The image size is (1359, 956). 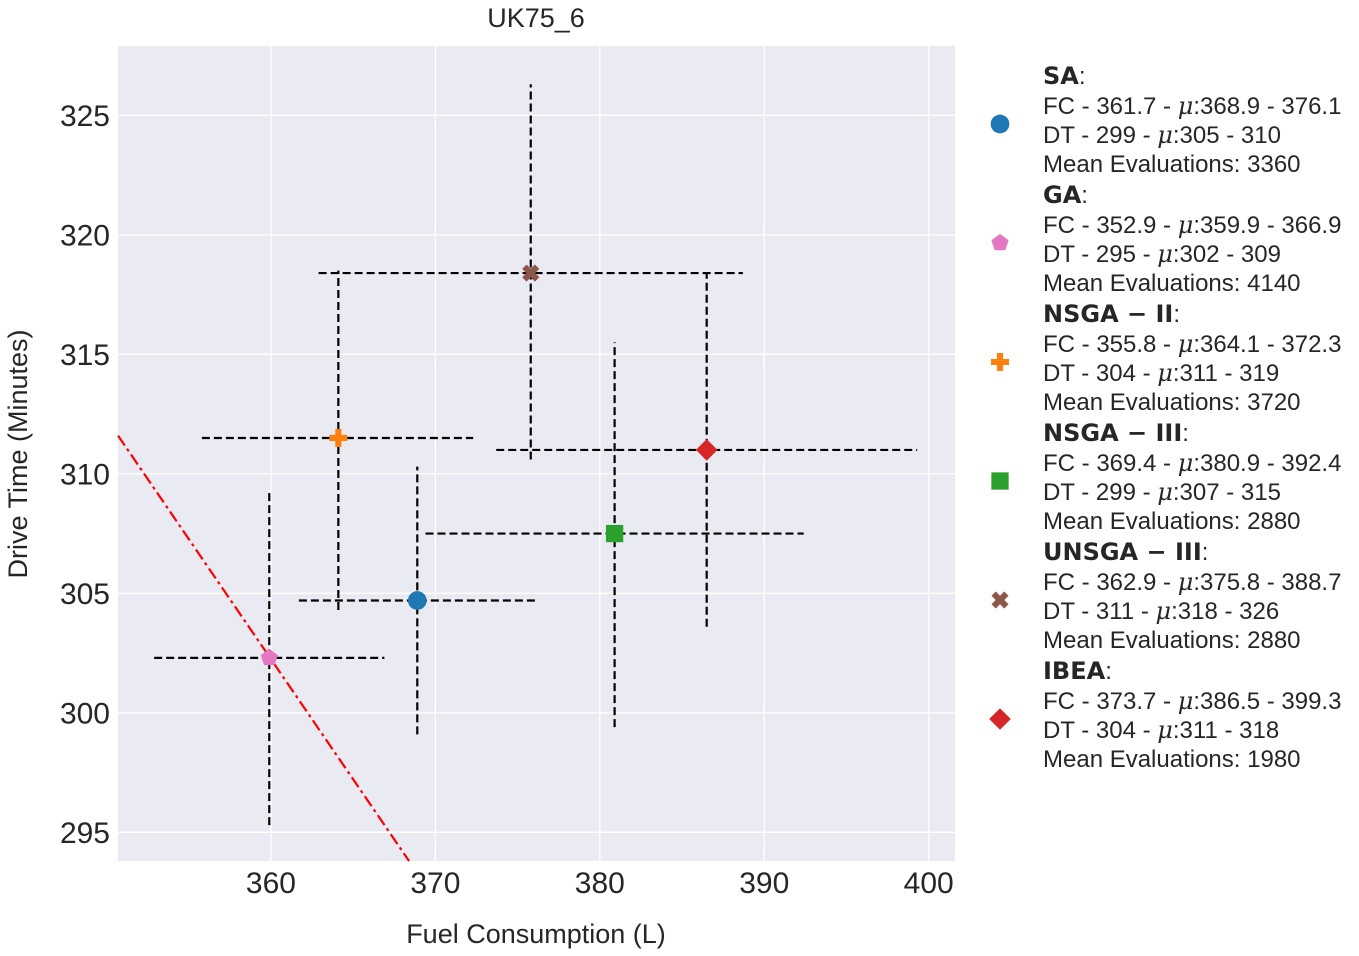 I want to click on legend-dt-line: DT - 295 - μ:302 - 309, so click(x=1162, y=254).